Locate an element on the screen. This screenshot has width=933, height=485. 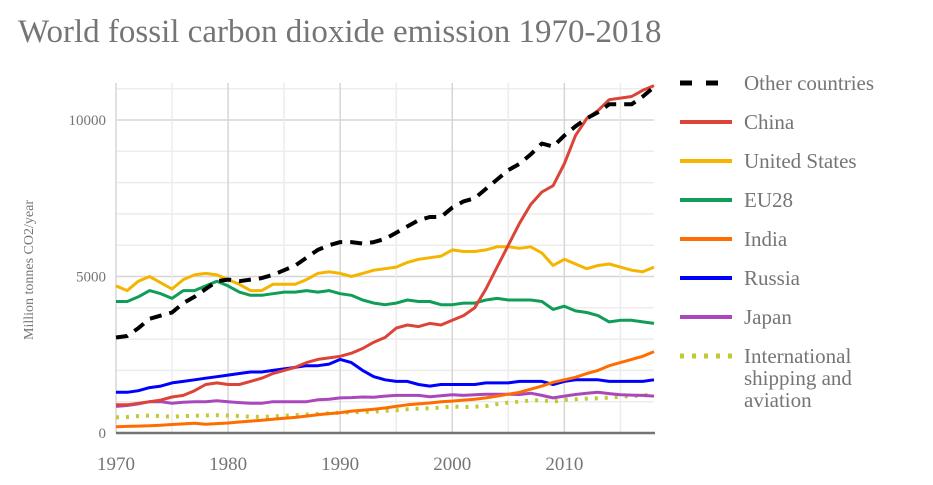
legend-label: China is located at coordinates (769, 122).